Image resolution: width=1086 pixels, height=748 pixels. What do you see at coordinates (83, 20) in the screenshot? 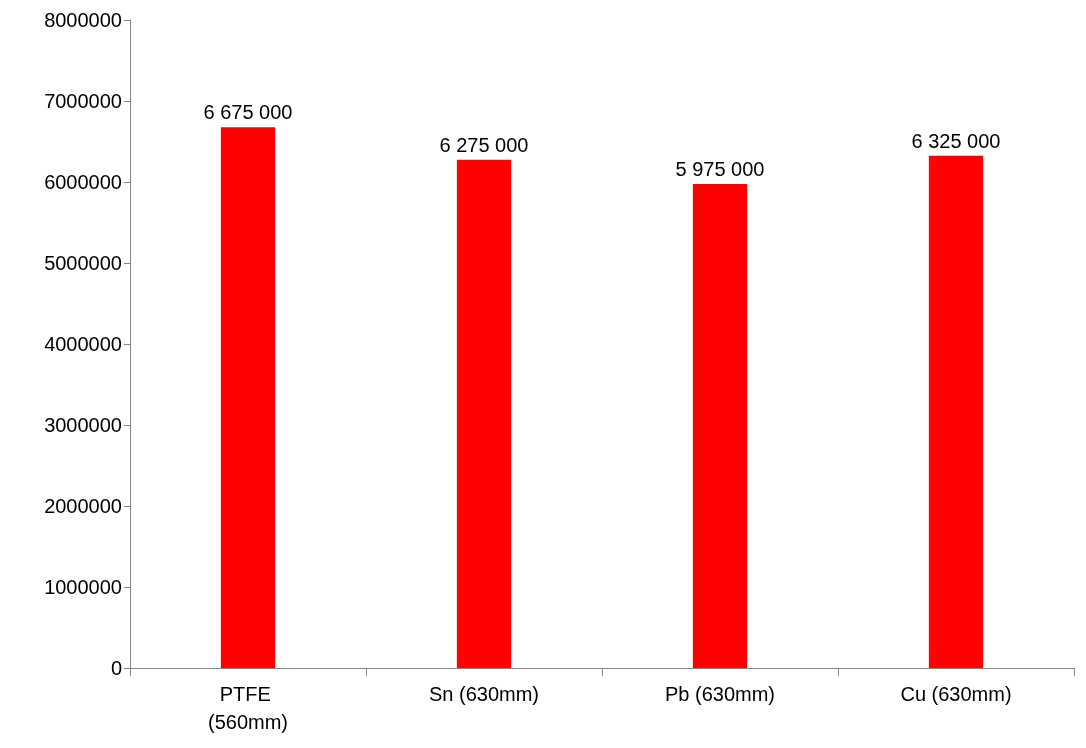
I see `y-tick-label: 8000000` at bounding box center [83, 20].